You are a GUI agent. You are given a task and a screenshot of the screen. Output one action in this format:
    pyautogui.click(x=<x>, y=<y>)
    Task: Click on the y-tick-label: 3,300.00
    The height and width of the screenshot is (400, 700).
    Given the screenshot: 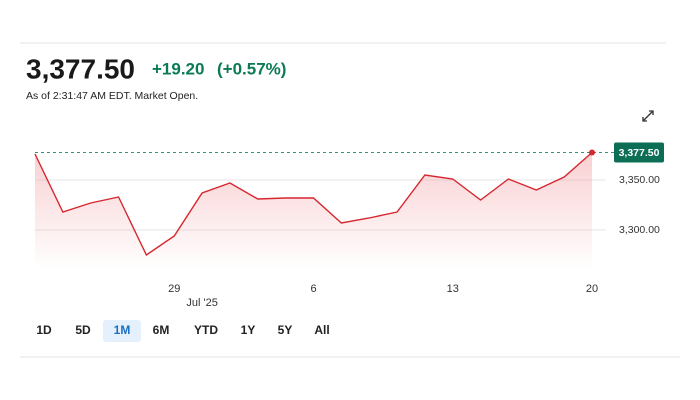 What is the action you would take?
    pyautogui.click(x=639, y=230)
    